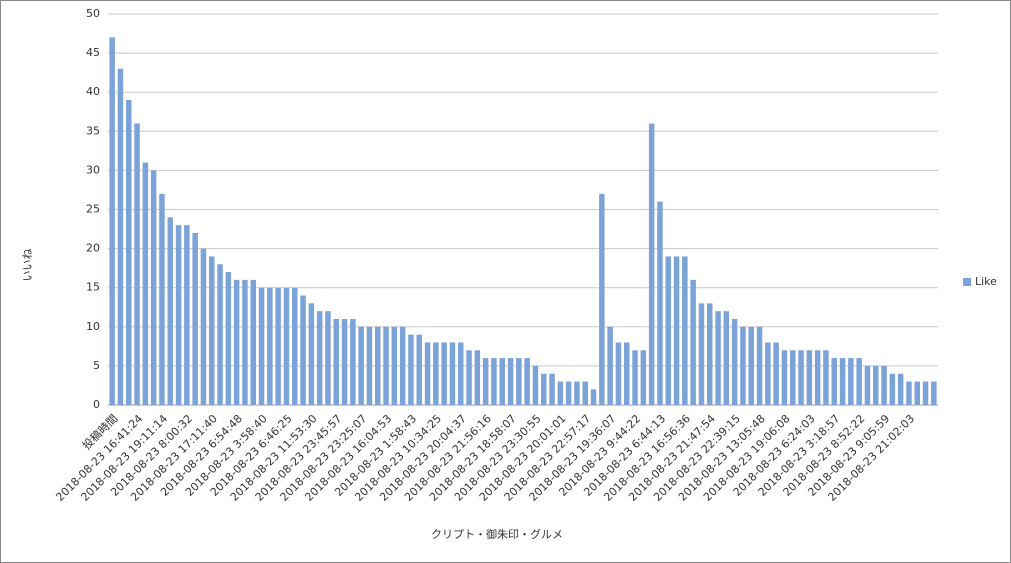 This screenshot has width=1011, height=563. Describe the element at coordinates (93, 248) in the screenshot. I see `y-tick-label: 20` at that location.